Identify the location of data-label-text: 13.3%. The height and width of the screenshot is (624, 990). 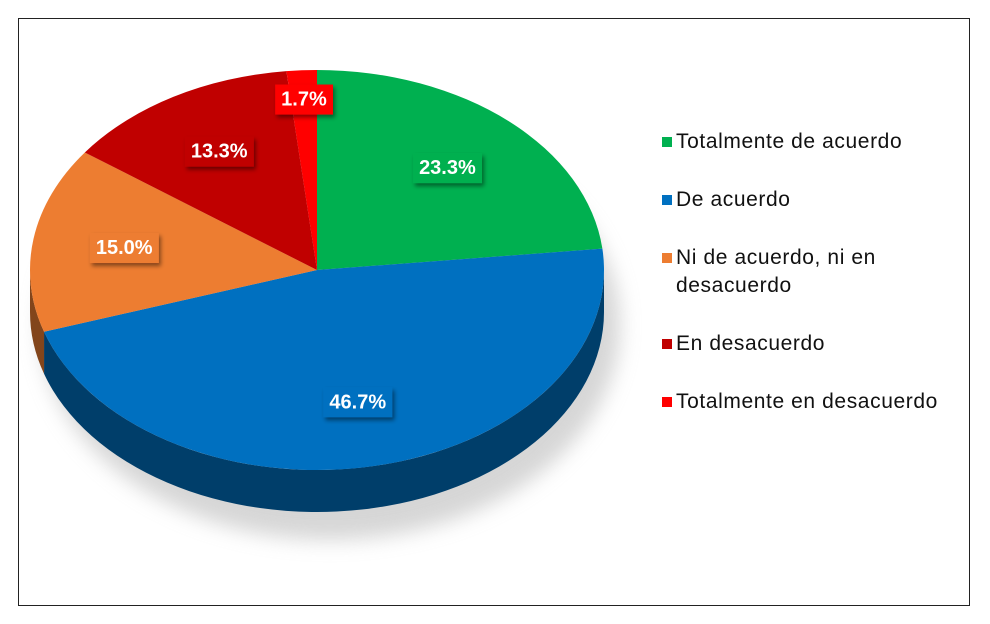
(219, 152).